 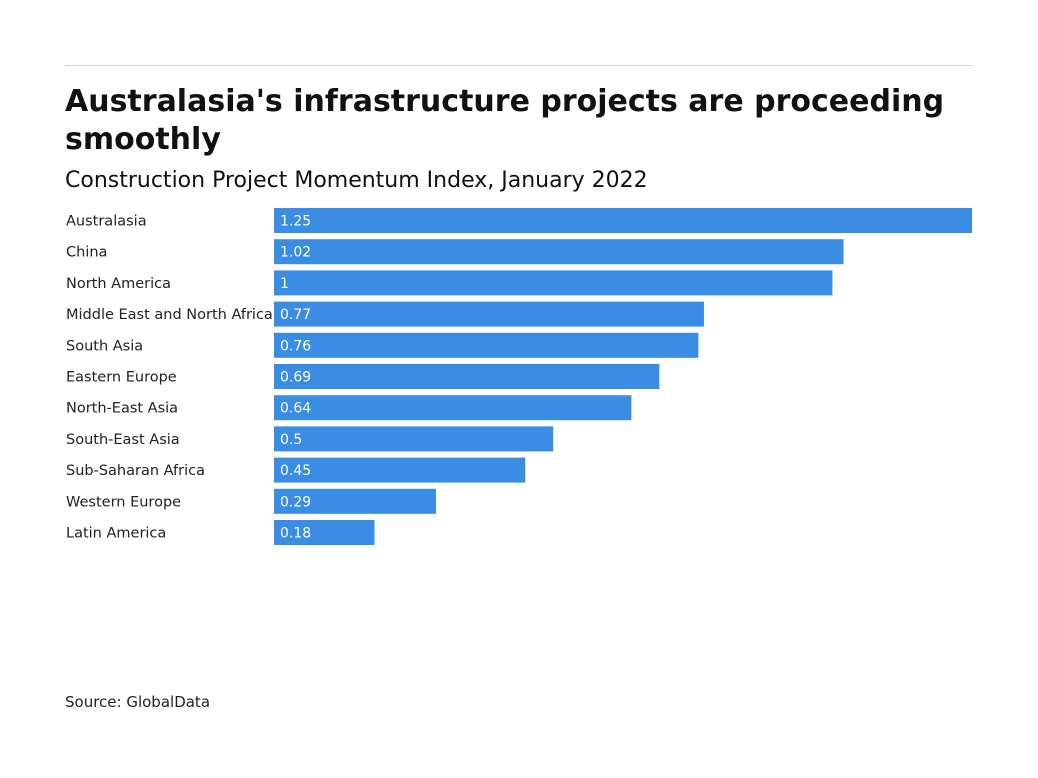 What do you see at coordinates (86, 253) in the screenshot?
I see `category-label: China` at bounding box center [86, 253].